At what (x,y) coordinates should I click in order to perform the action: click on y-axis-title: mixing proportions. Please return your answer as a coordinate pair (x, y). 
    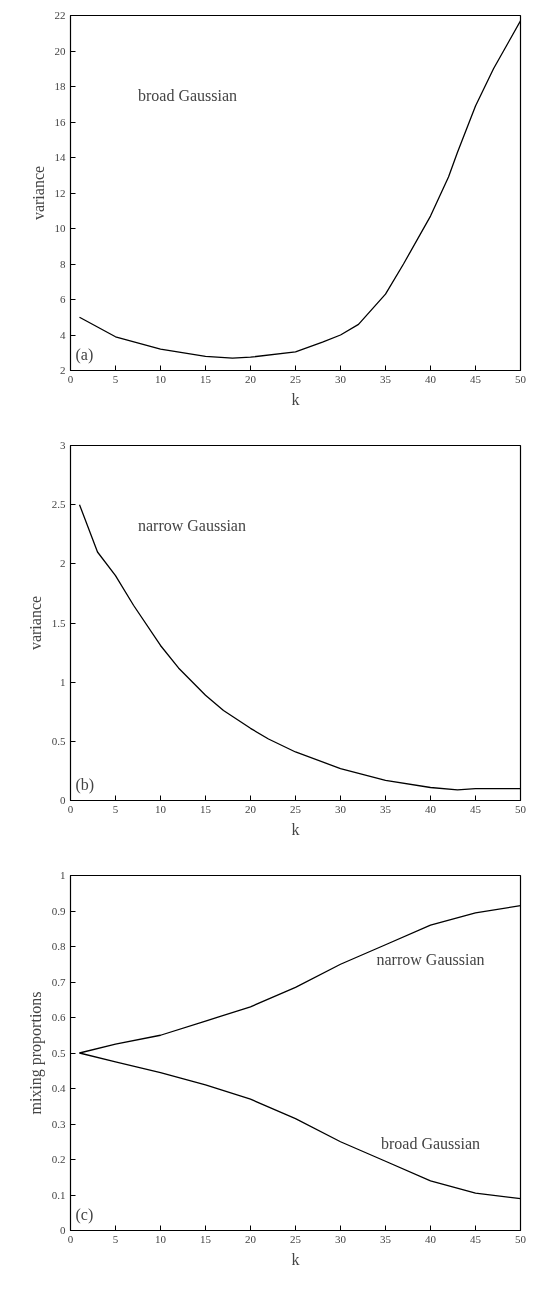
    Looking at the image, I should click on (35, 1053).